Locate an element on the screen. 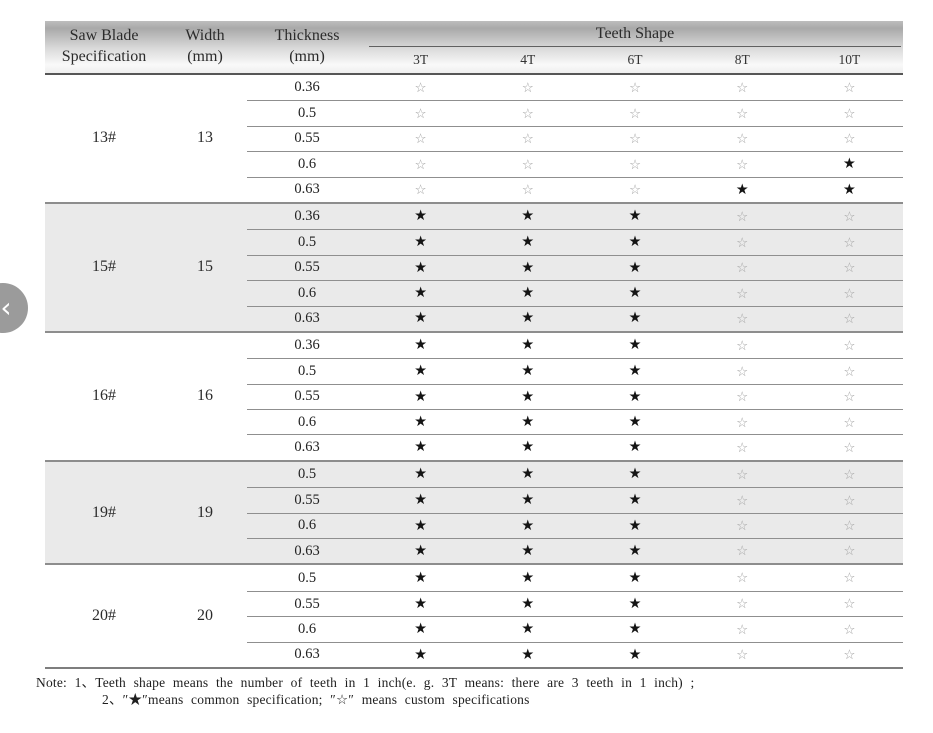  thickness-value: 0.36 is located at coordinates (307, 345).